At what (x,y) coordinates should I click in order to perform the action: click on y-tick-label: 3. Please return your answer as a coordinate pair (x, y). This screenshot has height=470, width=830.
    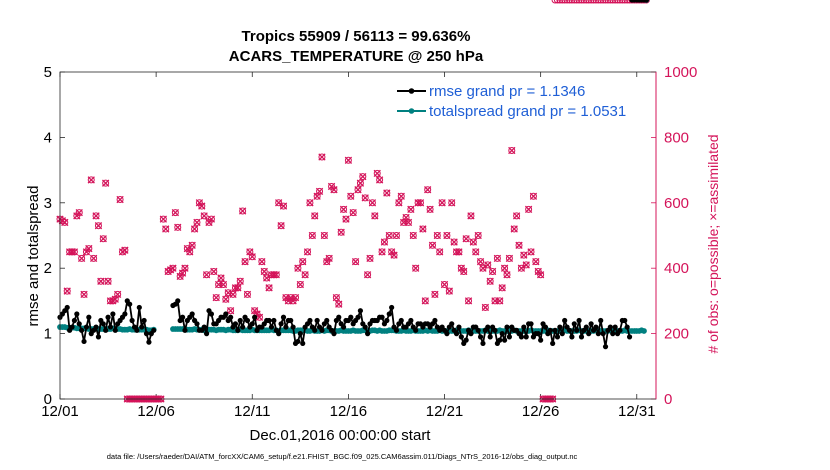
    Looking at the image, I should click on (48, 203).